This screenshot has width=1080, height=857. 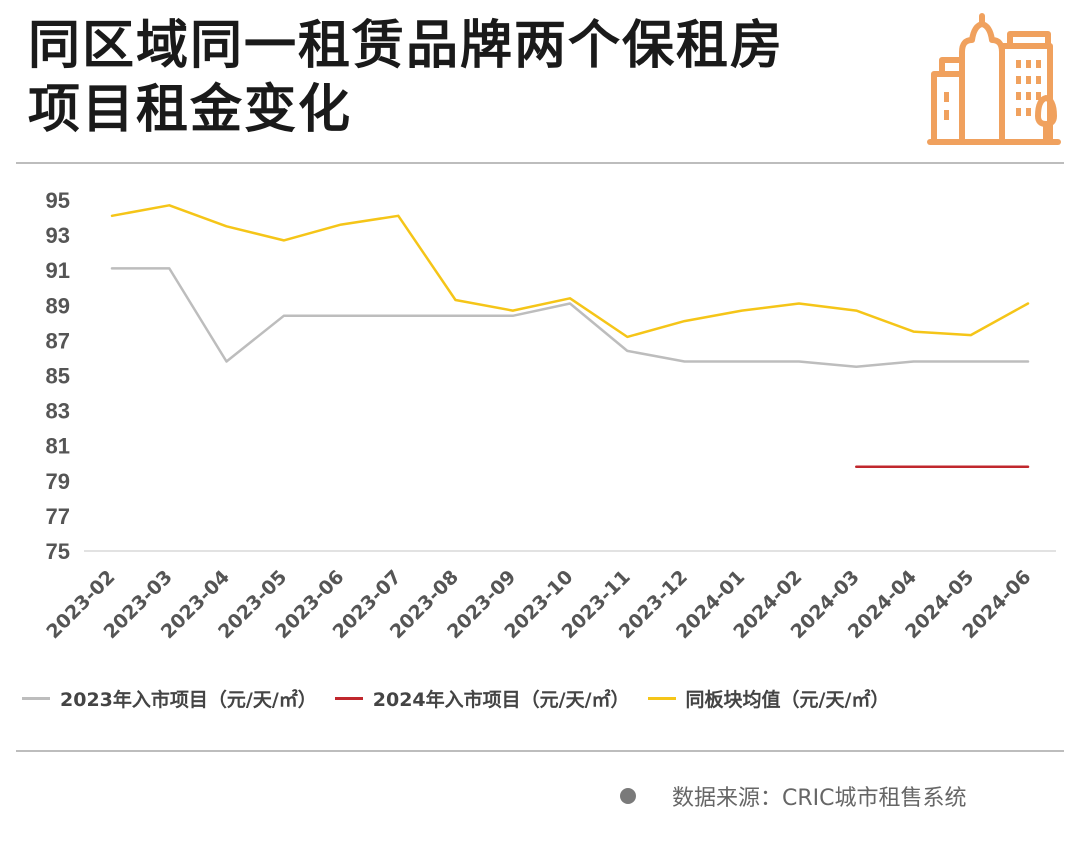 What do you see at coordinates (468, 78) in the screenshot?
I see `page-title: 同区域同一租赁品牌两个保租房 项目租金变化` at bounding box center [468, 78].